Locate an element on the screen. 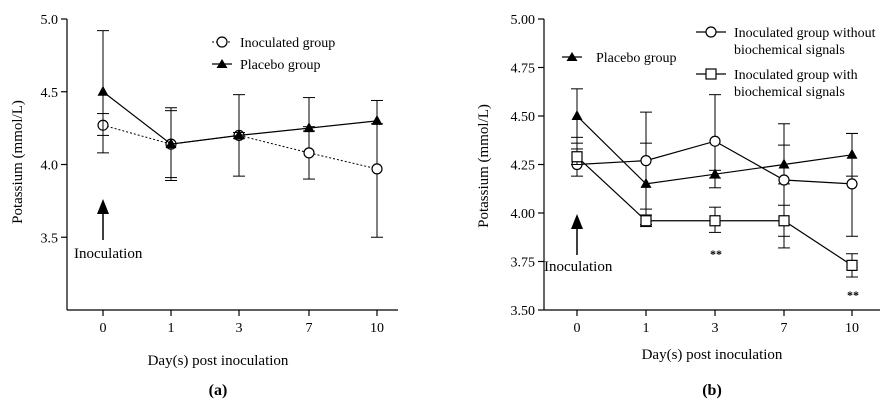 The width and height of the screenshot is (896, 403). a-y-tick-label: 5.0 is located at coordinates (50, 20).